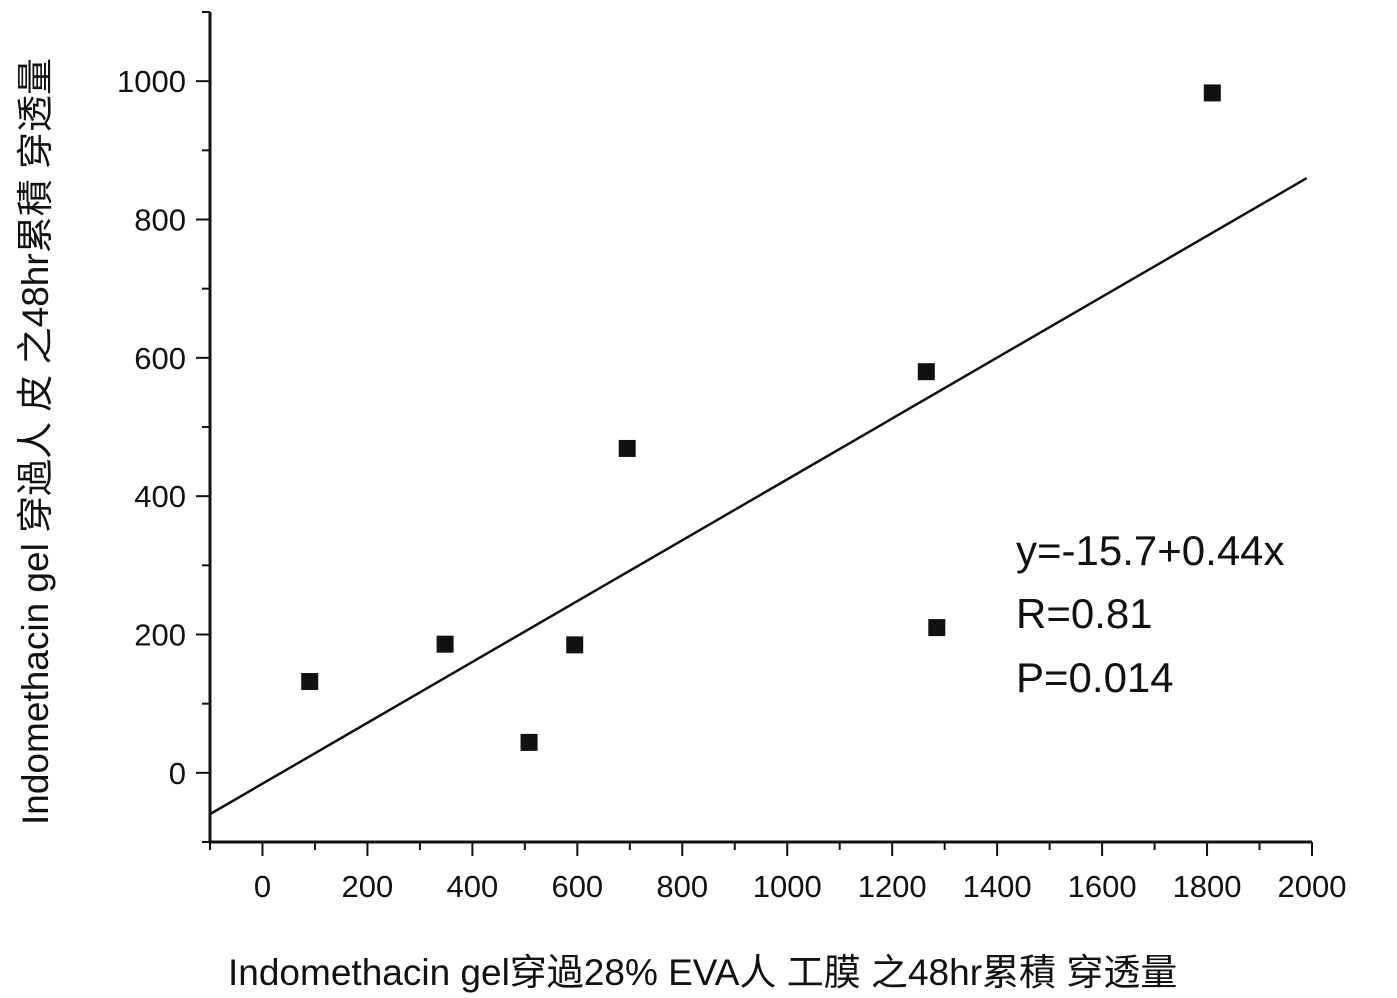 The width and height of the screenshot is (1397, 998). What do you see at coordinates (1150, 550) in the screenshot?
I see `regression-equation: y=-15.7+0.44x` at bounding box center [1150, 550].